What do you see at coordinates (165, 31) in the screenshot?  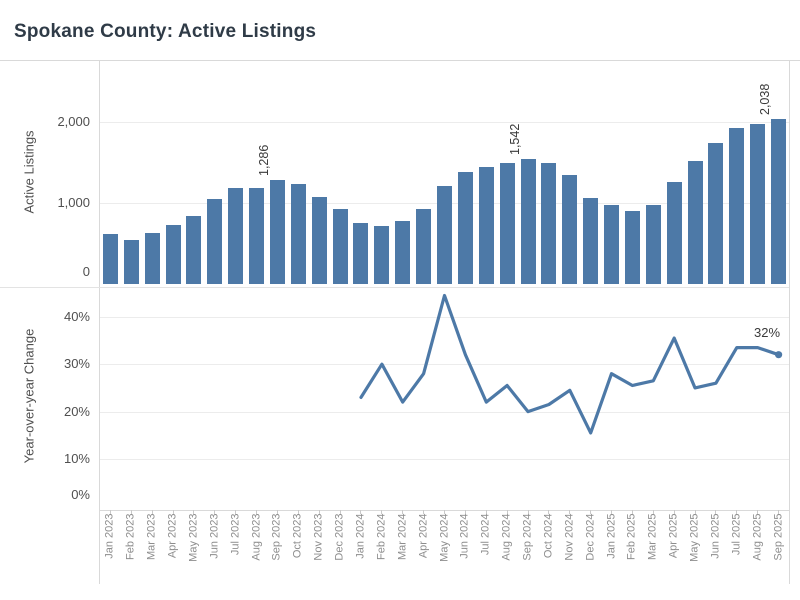 I see `chart-title: Spokane County: Active Listings` at bounding box center [165, 31].